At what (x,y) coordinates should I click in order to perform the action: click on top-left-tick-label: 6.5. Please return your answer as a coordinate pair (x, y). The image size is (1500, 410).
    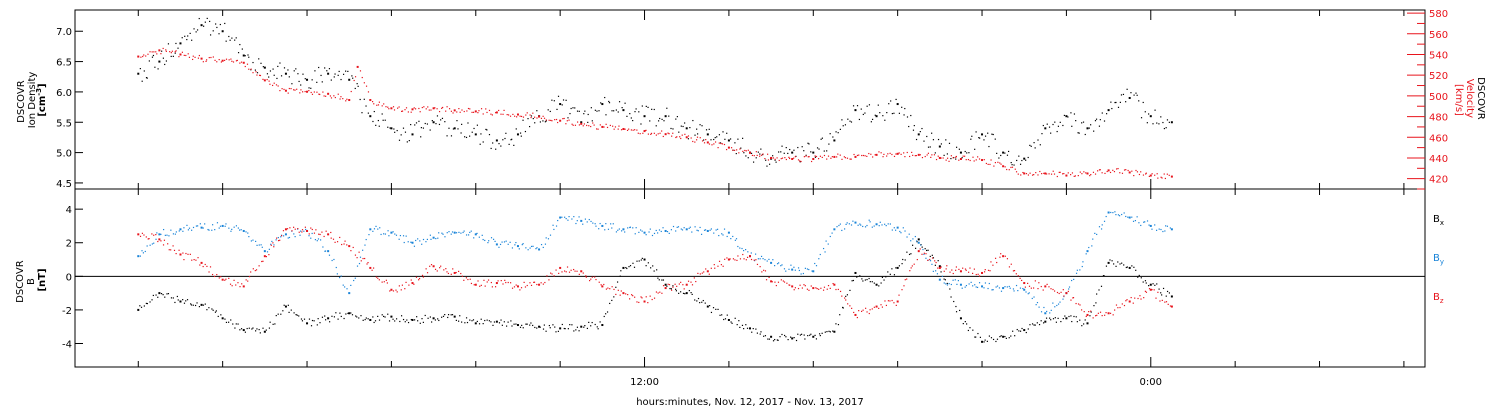
    Looking at the image, I should click on (64, 63).